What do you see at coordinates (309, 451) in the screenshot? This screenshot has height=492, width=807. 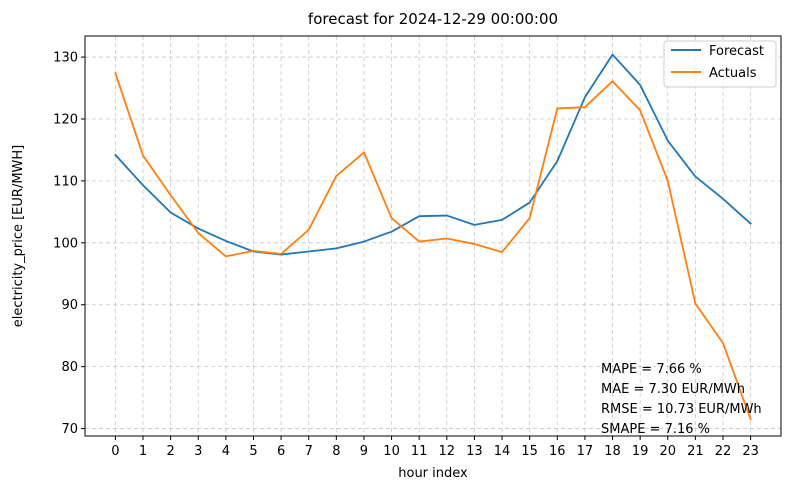 I see `x-tick-label: 7` at bounding box center [309, 451].